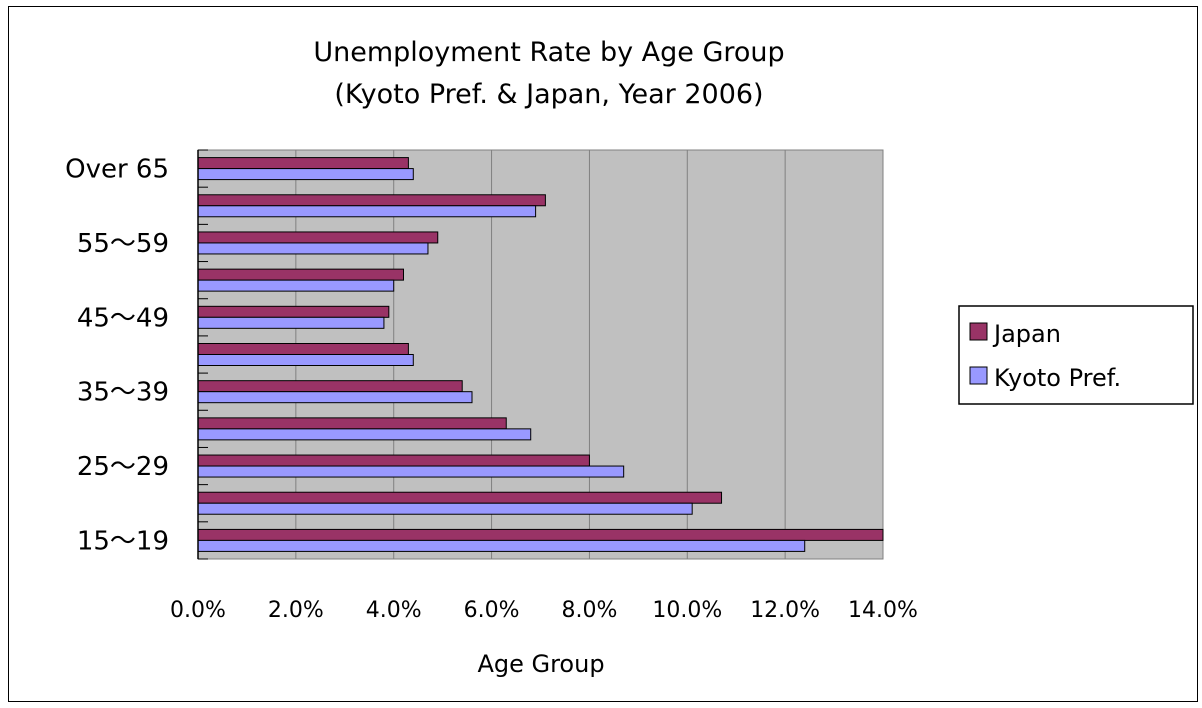  Describe the element at coordinates (123, 244) in the screenshot. I see `y-tick-label: 55～59` at that location.